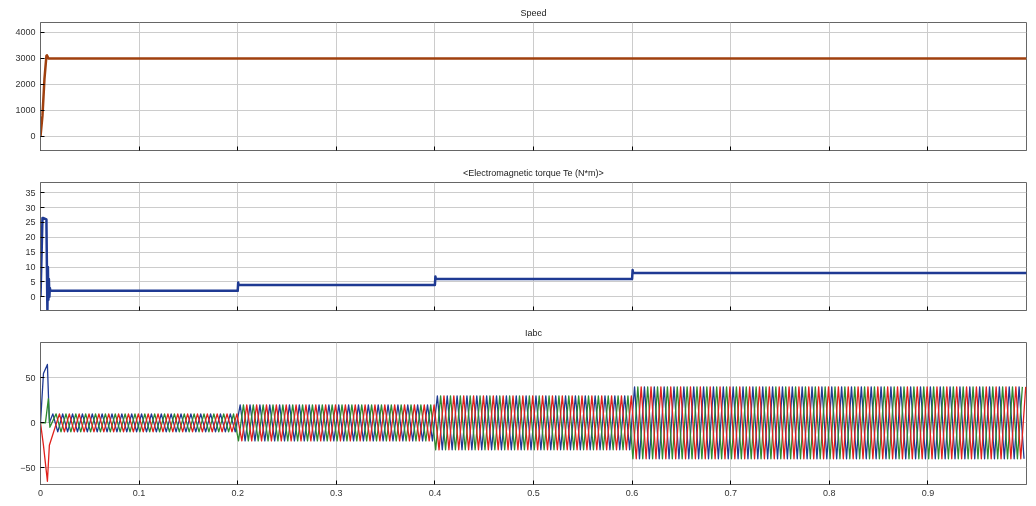 The image size is (1036, 506). What do you see at coordinates (533, 492) in the screenshot?
I see `x-tick-label: 0.5` at bounding box center [533, 492].